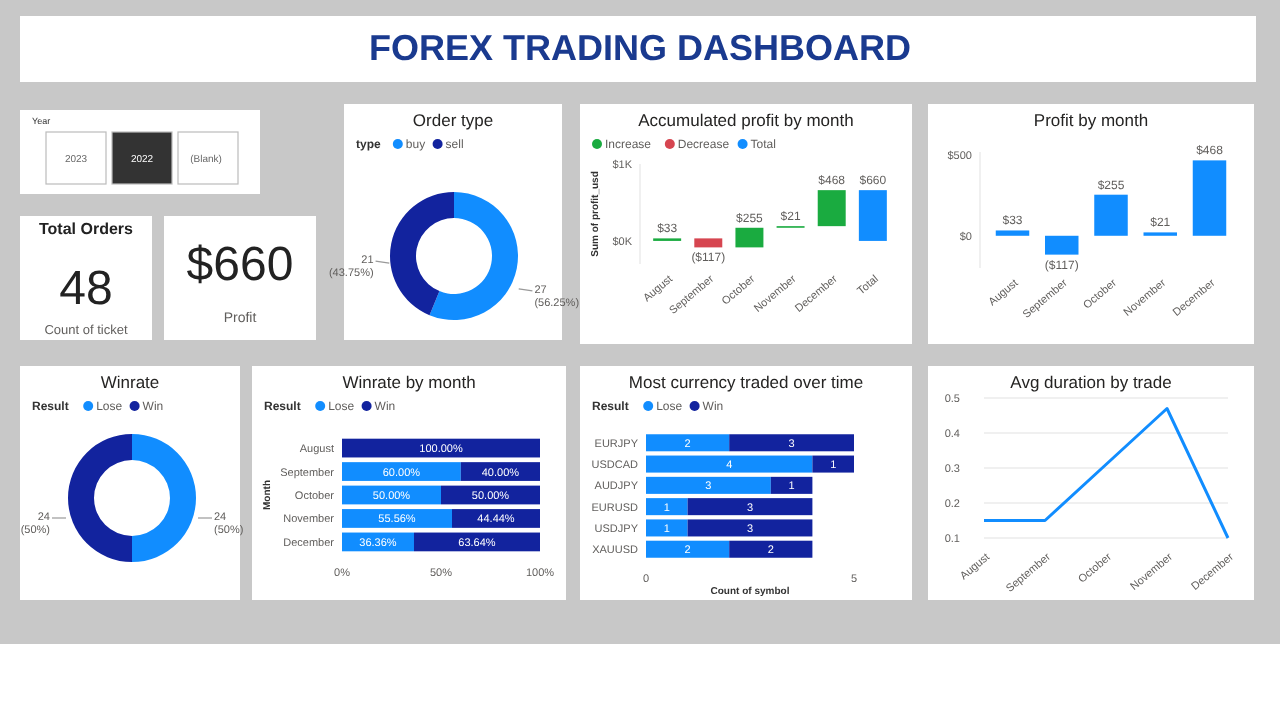 This screenshot has width=1280, height=720. What do you see at coordinates (1091, 382) in the screenshot?
I see `chart-title: Avg duration by trade` at bounding box center [1091, 382].